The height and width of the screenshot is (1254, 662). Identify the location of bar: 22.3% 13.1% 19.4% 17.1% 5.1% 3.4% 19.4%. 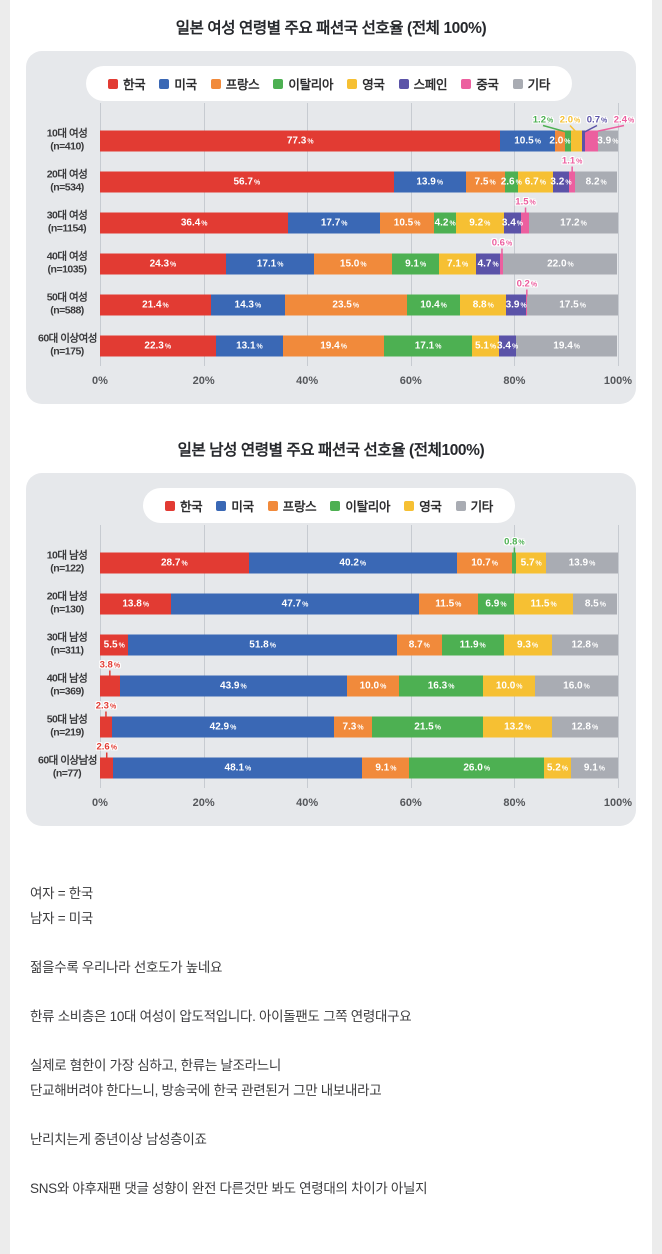
(359, 345).